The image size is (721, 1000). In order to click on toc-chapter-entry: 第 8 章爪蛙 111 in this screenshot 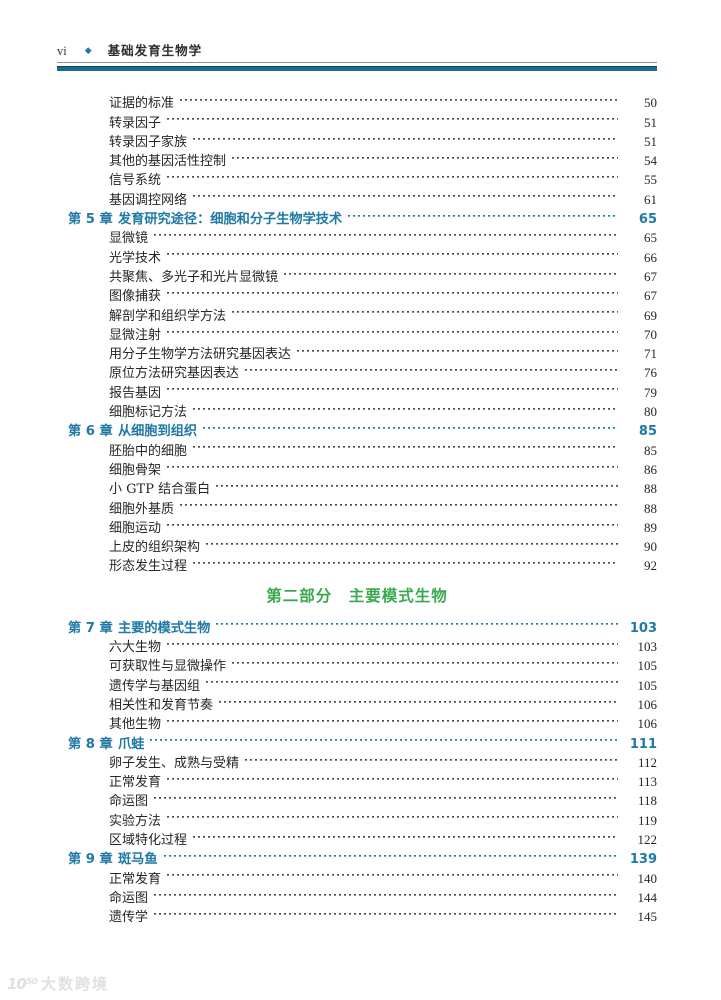, I will do `click(357, 740)`.